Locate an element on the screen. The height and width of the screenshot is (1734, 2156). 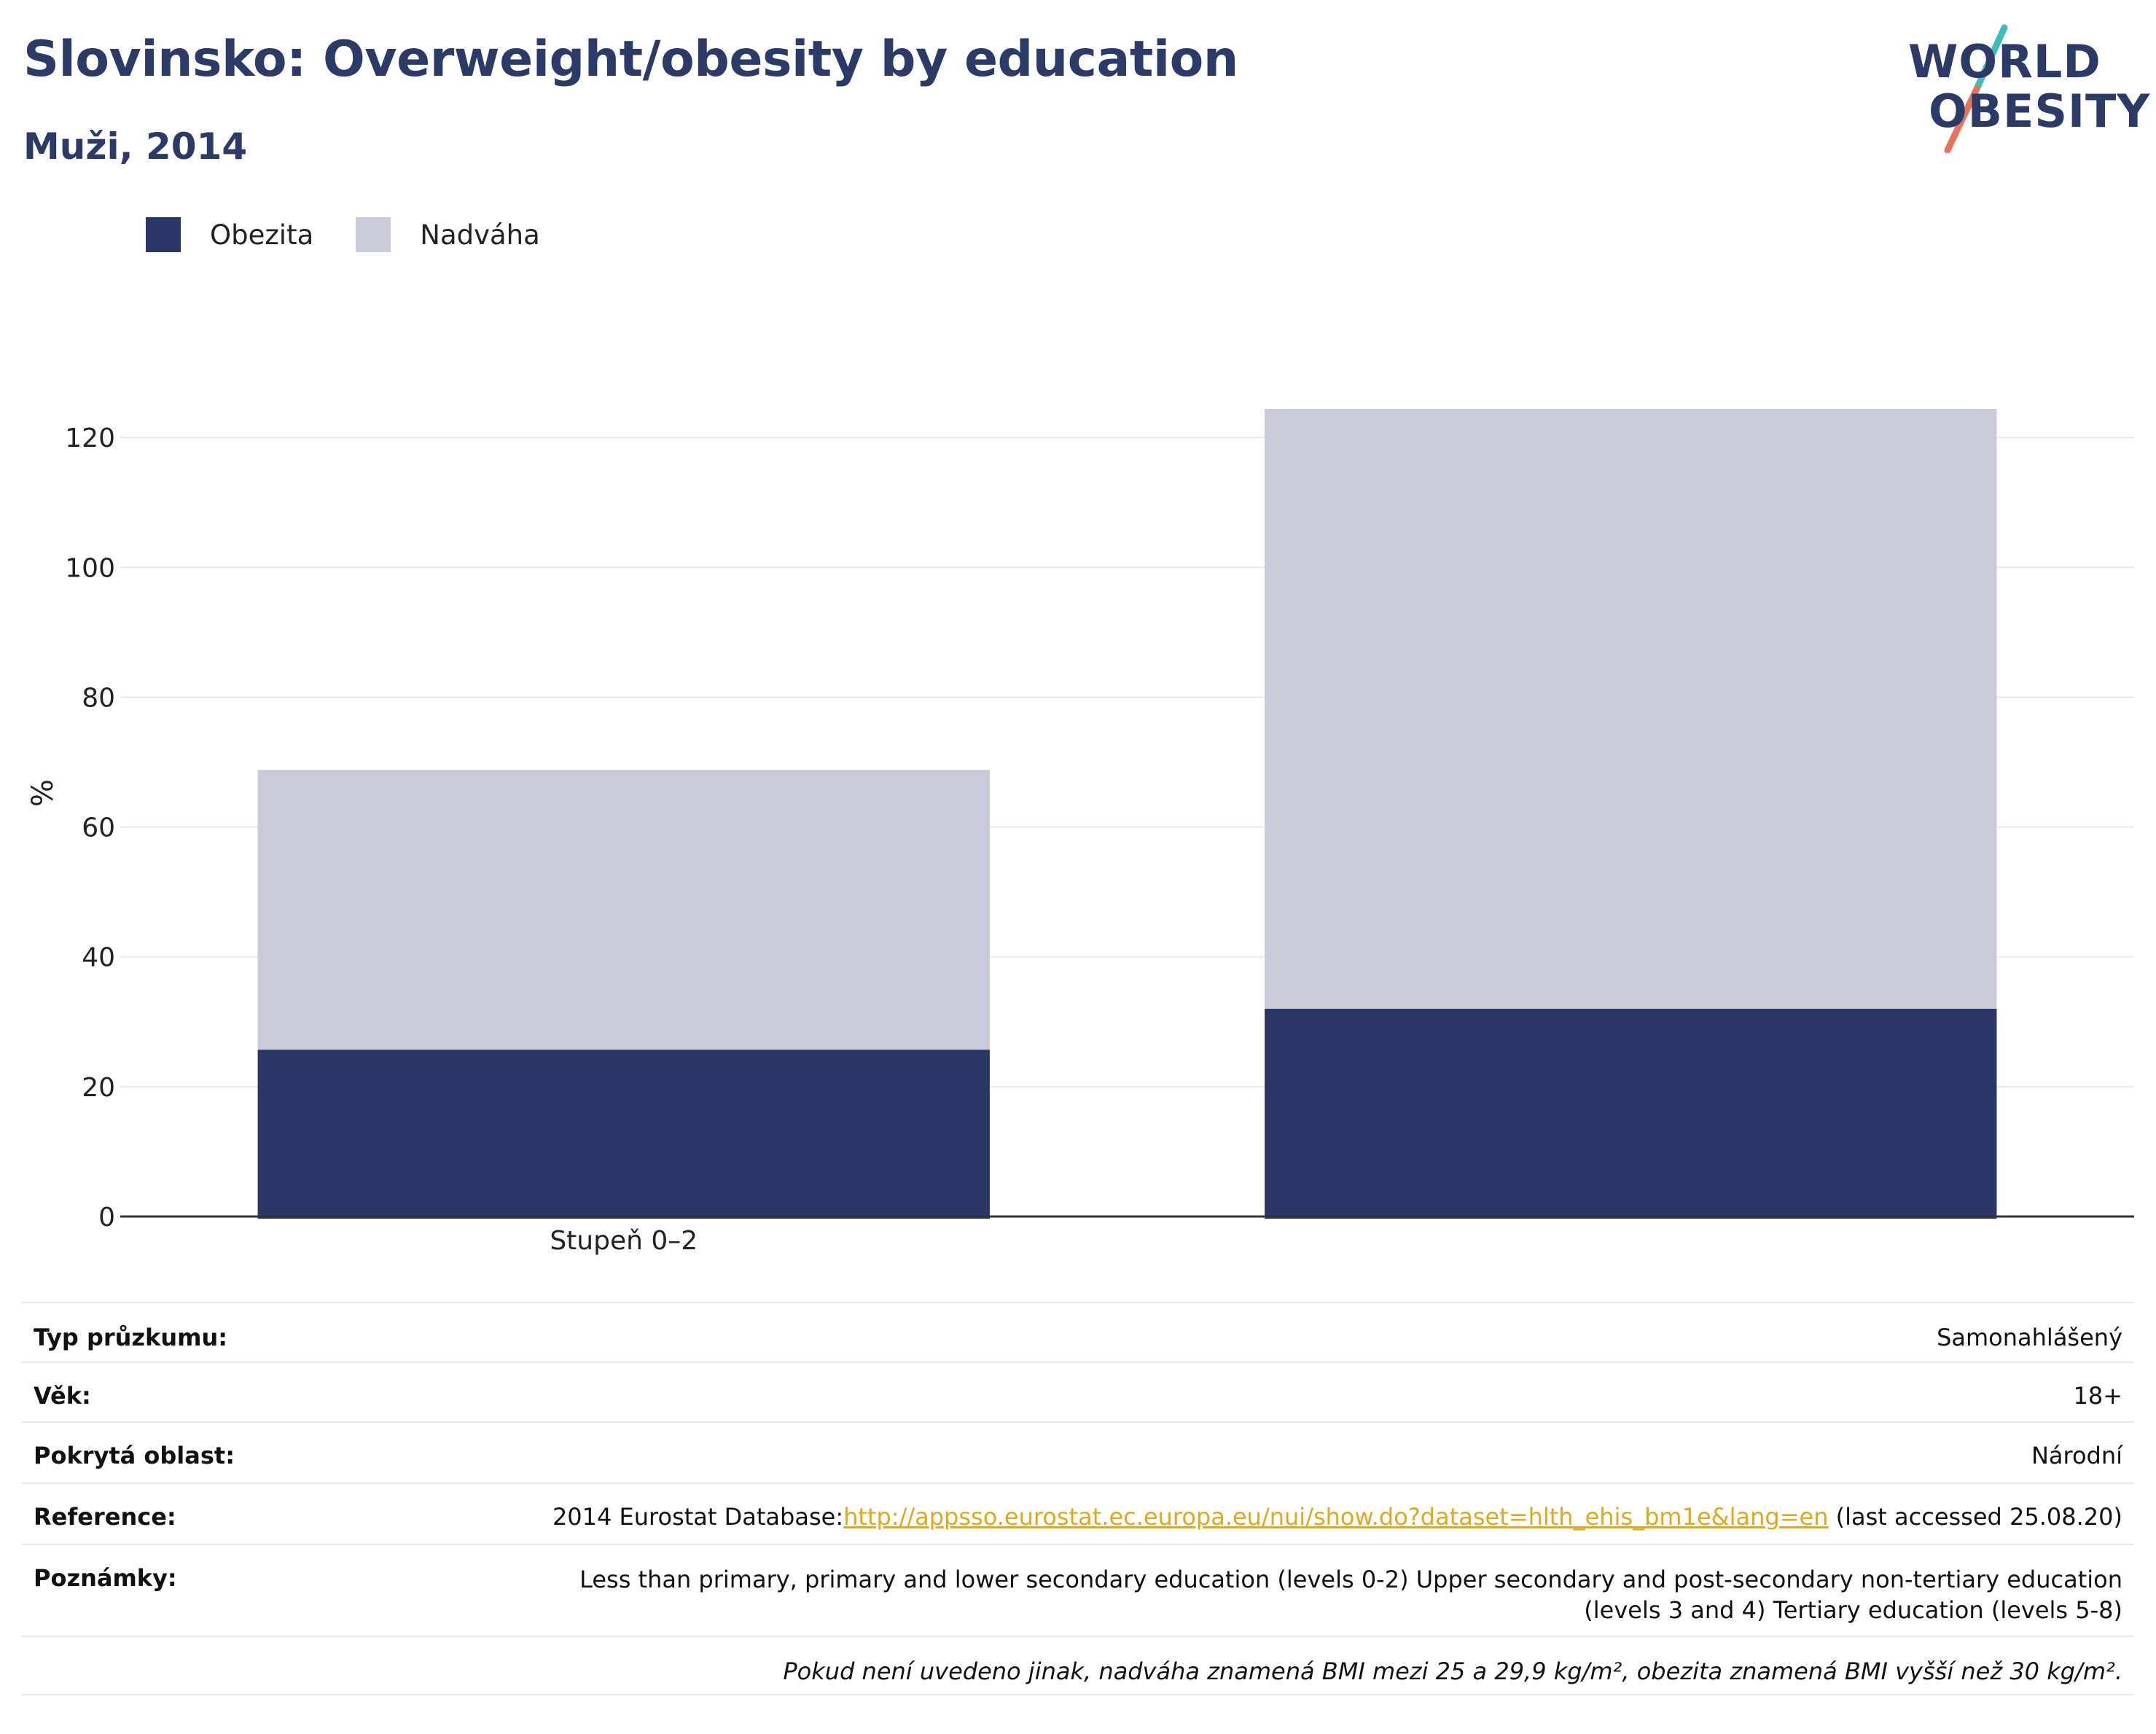
y-tick-label-80: 80 is located at coordinates (99, 698).